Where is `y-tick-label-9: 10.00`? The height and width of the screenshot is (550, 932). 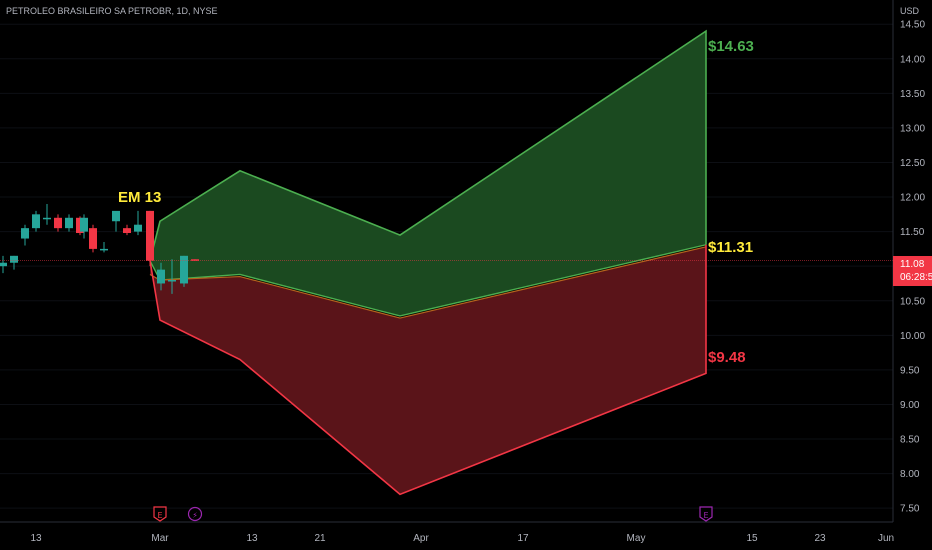
y-tick-label-9: 10.00 is located at coordinates (912, 336).